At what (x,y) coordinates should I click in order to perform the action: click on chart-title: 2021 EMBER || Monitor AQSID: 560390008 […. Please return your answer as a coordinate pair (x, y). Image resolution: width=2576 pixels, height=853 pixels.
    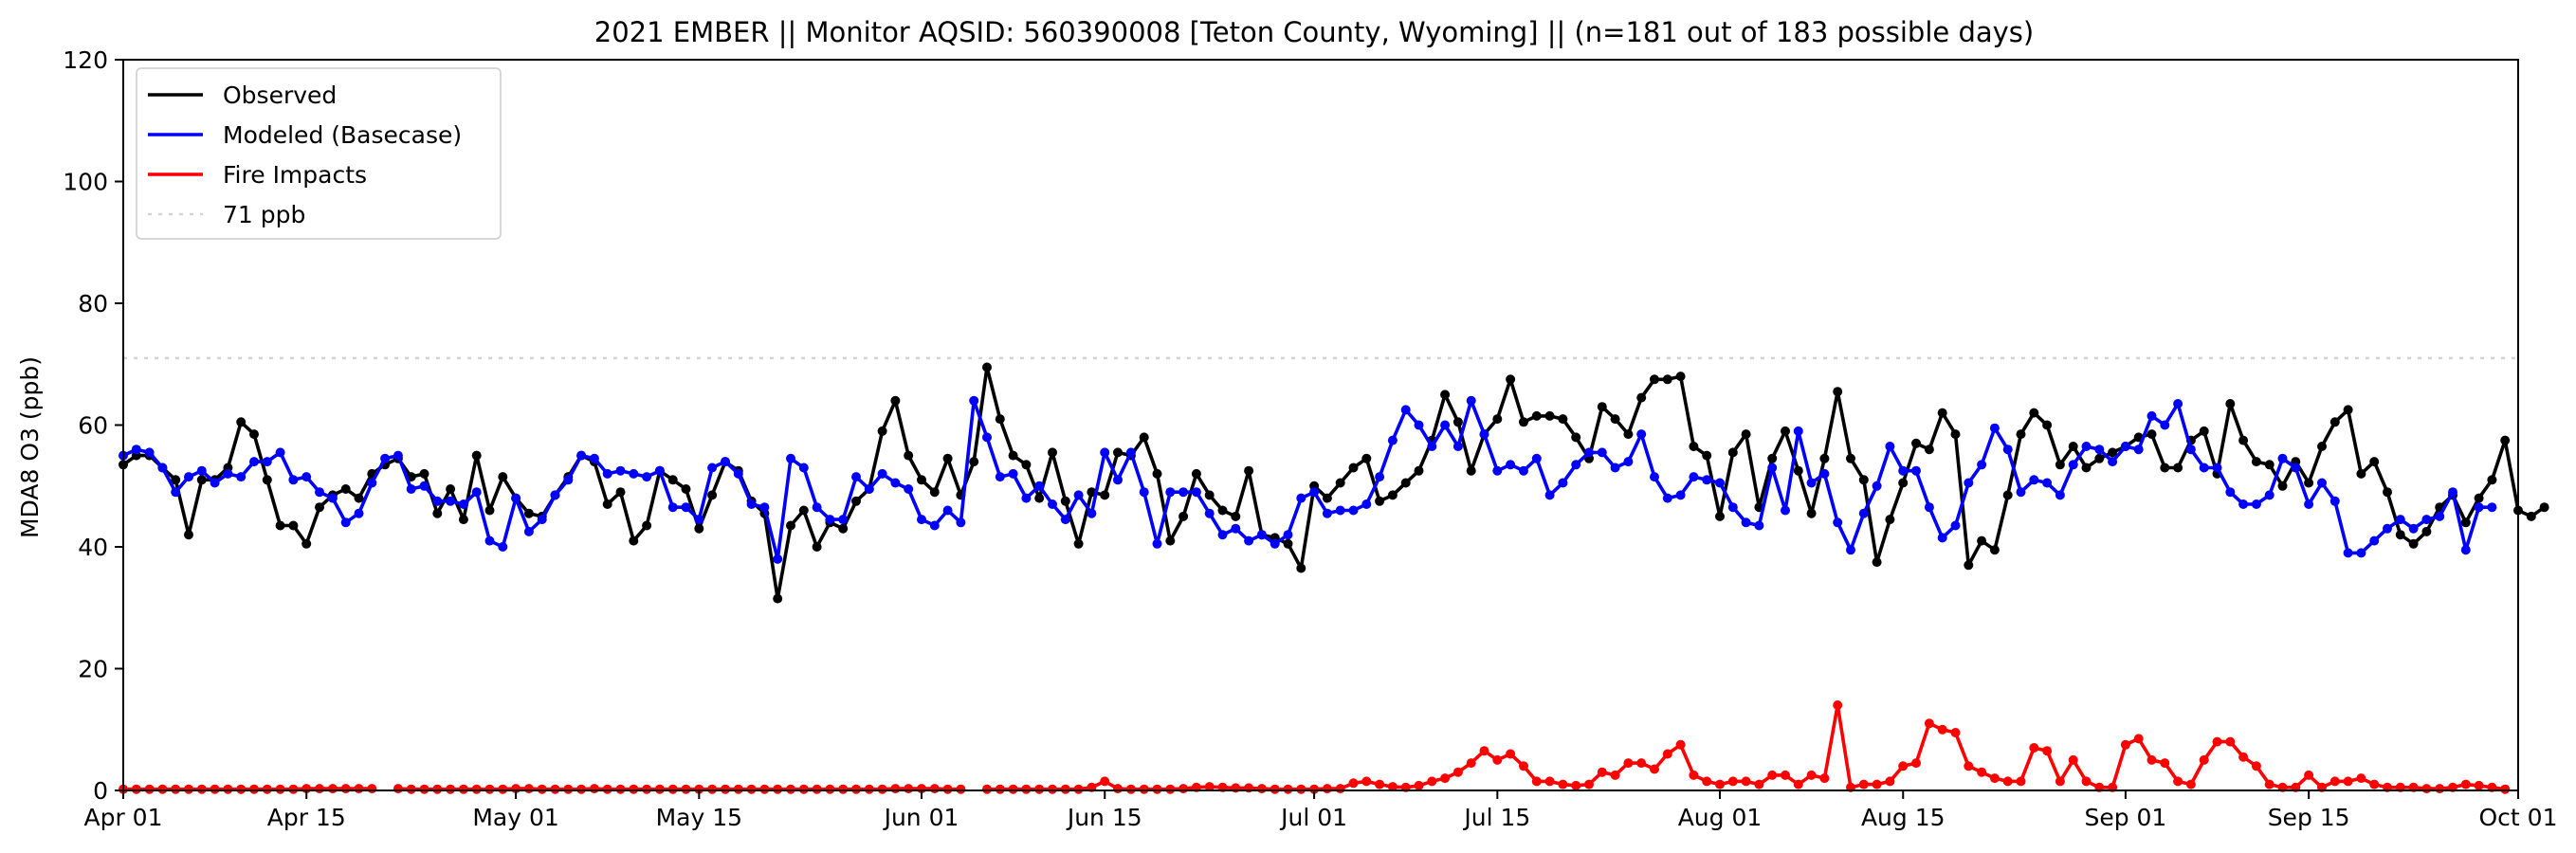
    Looking at the image, I should click on (1314, 32).